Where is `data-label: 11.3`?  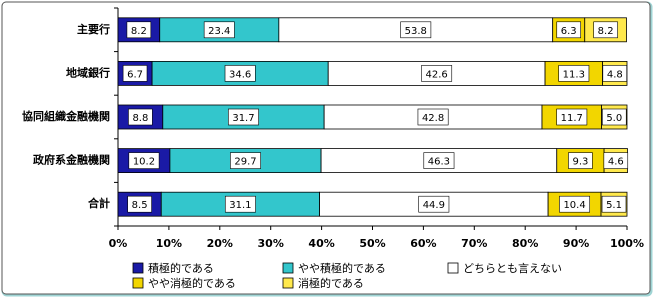 data-label: 11.3 is located at coordinates (574, 74).